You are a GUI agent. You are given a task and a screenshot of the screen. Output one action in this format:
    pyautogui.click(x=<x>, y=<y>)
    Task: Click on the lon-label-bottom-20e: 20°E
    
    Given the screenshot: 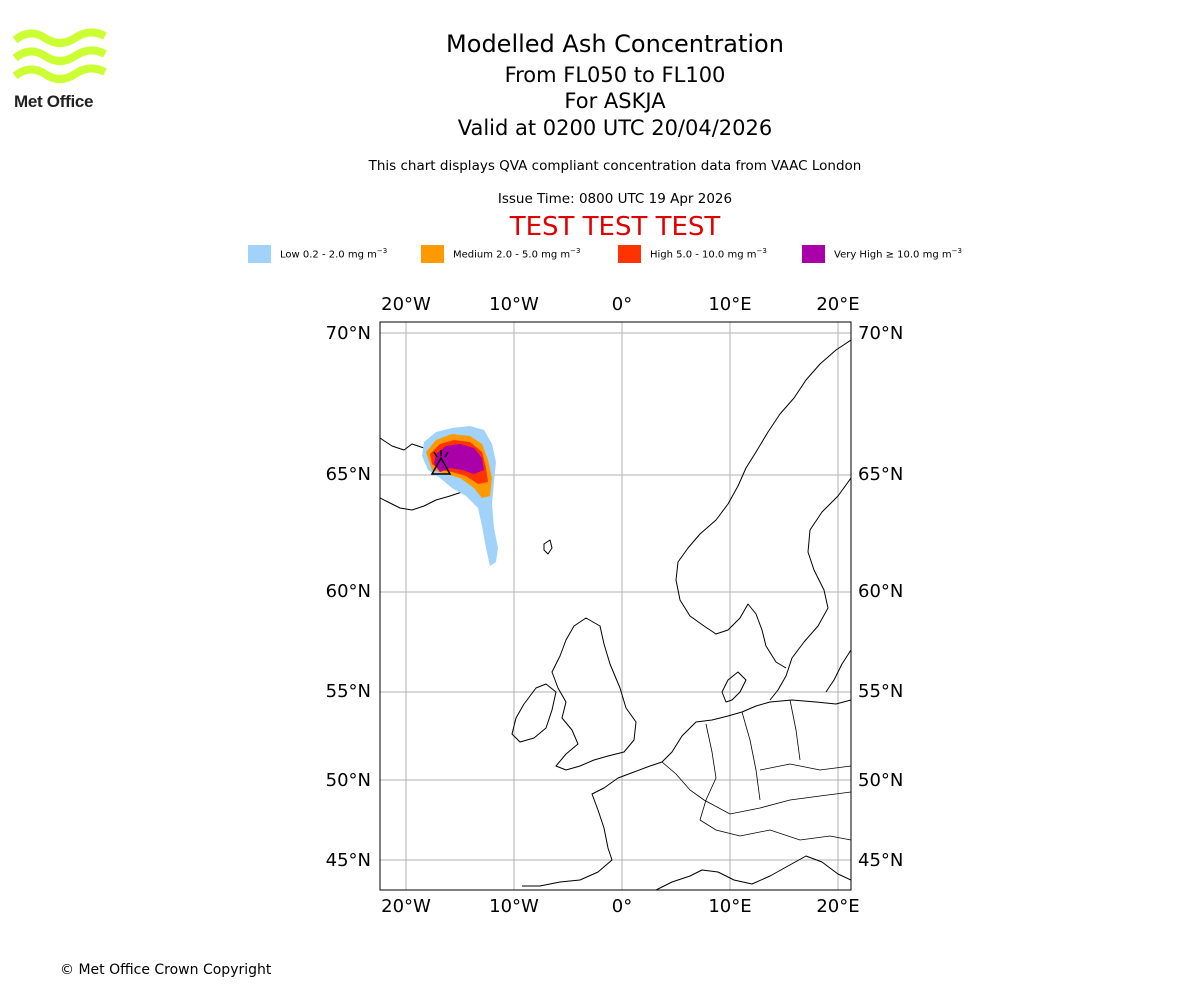 What is the action you would take?
    pyautogui.click(x=837, y=906)
    